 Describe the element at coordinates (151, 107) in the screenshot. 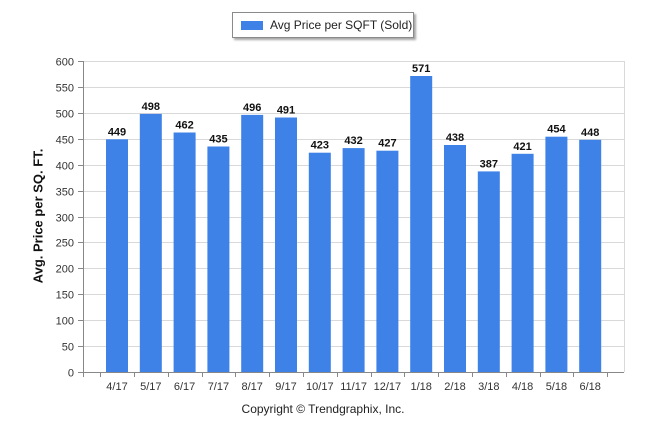

I see `data-label: 498` at that location.